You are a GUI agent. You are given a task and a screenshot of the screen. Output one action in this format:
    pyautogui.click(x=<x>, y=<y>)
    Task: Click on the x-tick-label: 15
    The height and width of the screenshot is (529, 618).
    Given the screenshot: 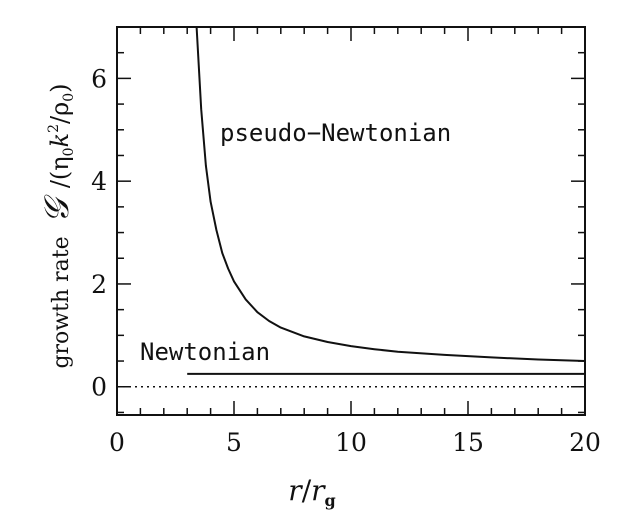 What is the action you would take?
    pyautogui.click(x=468, y=442)
    